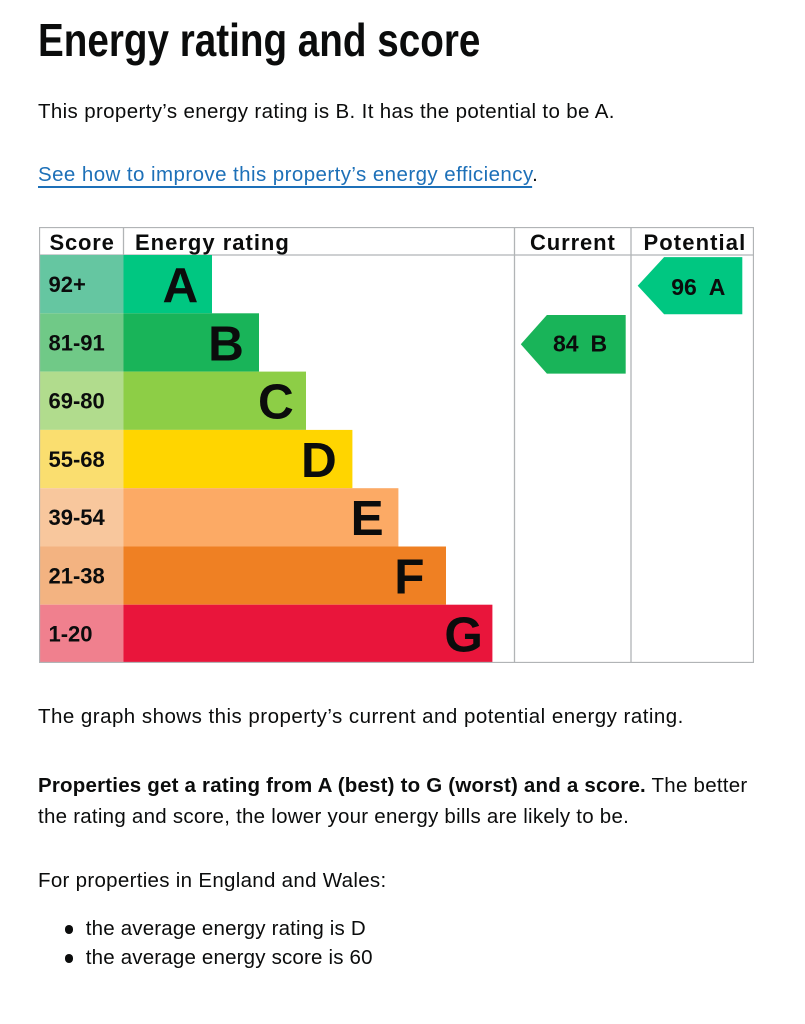 This screenshot has width=805, height=1024. I want to click on svg-text: 96, so click(684, 287).